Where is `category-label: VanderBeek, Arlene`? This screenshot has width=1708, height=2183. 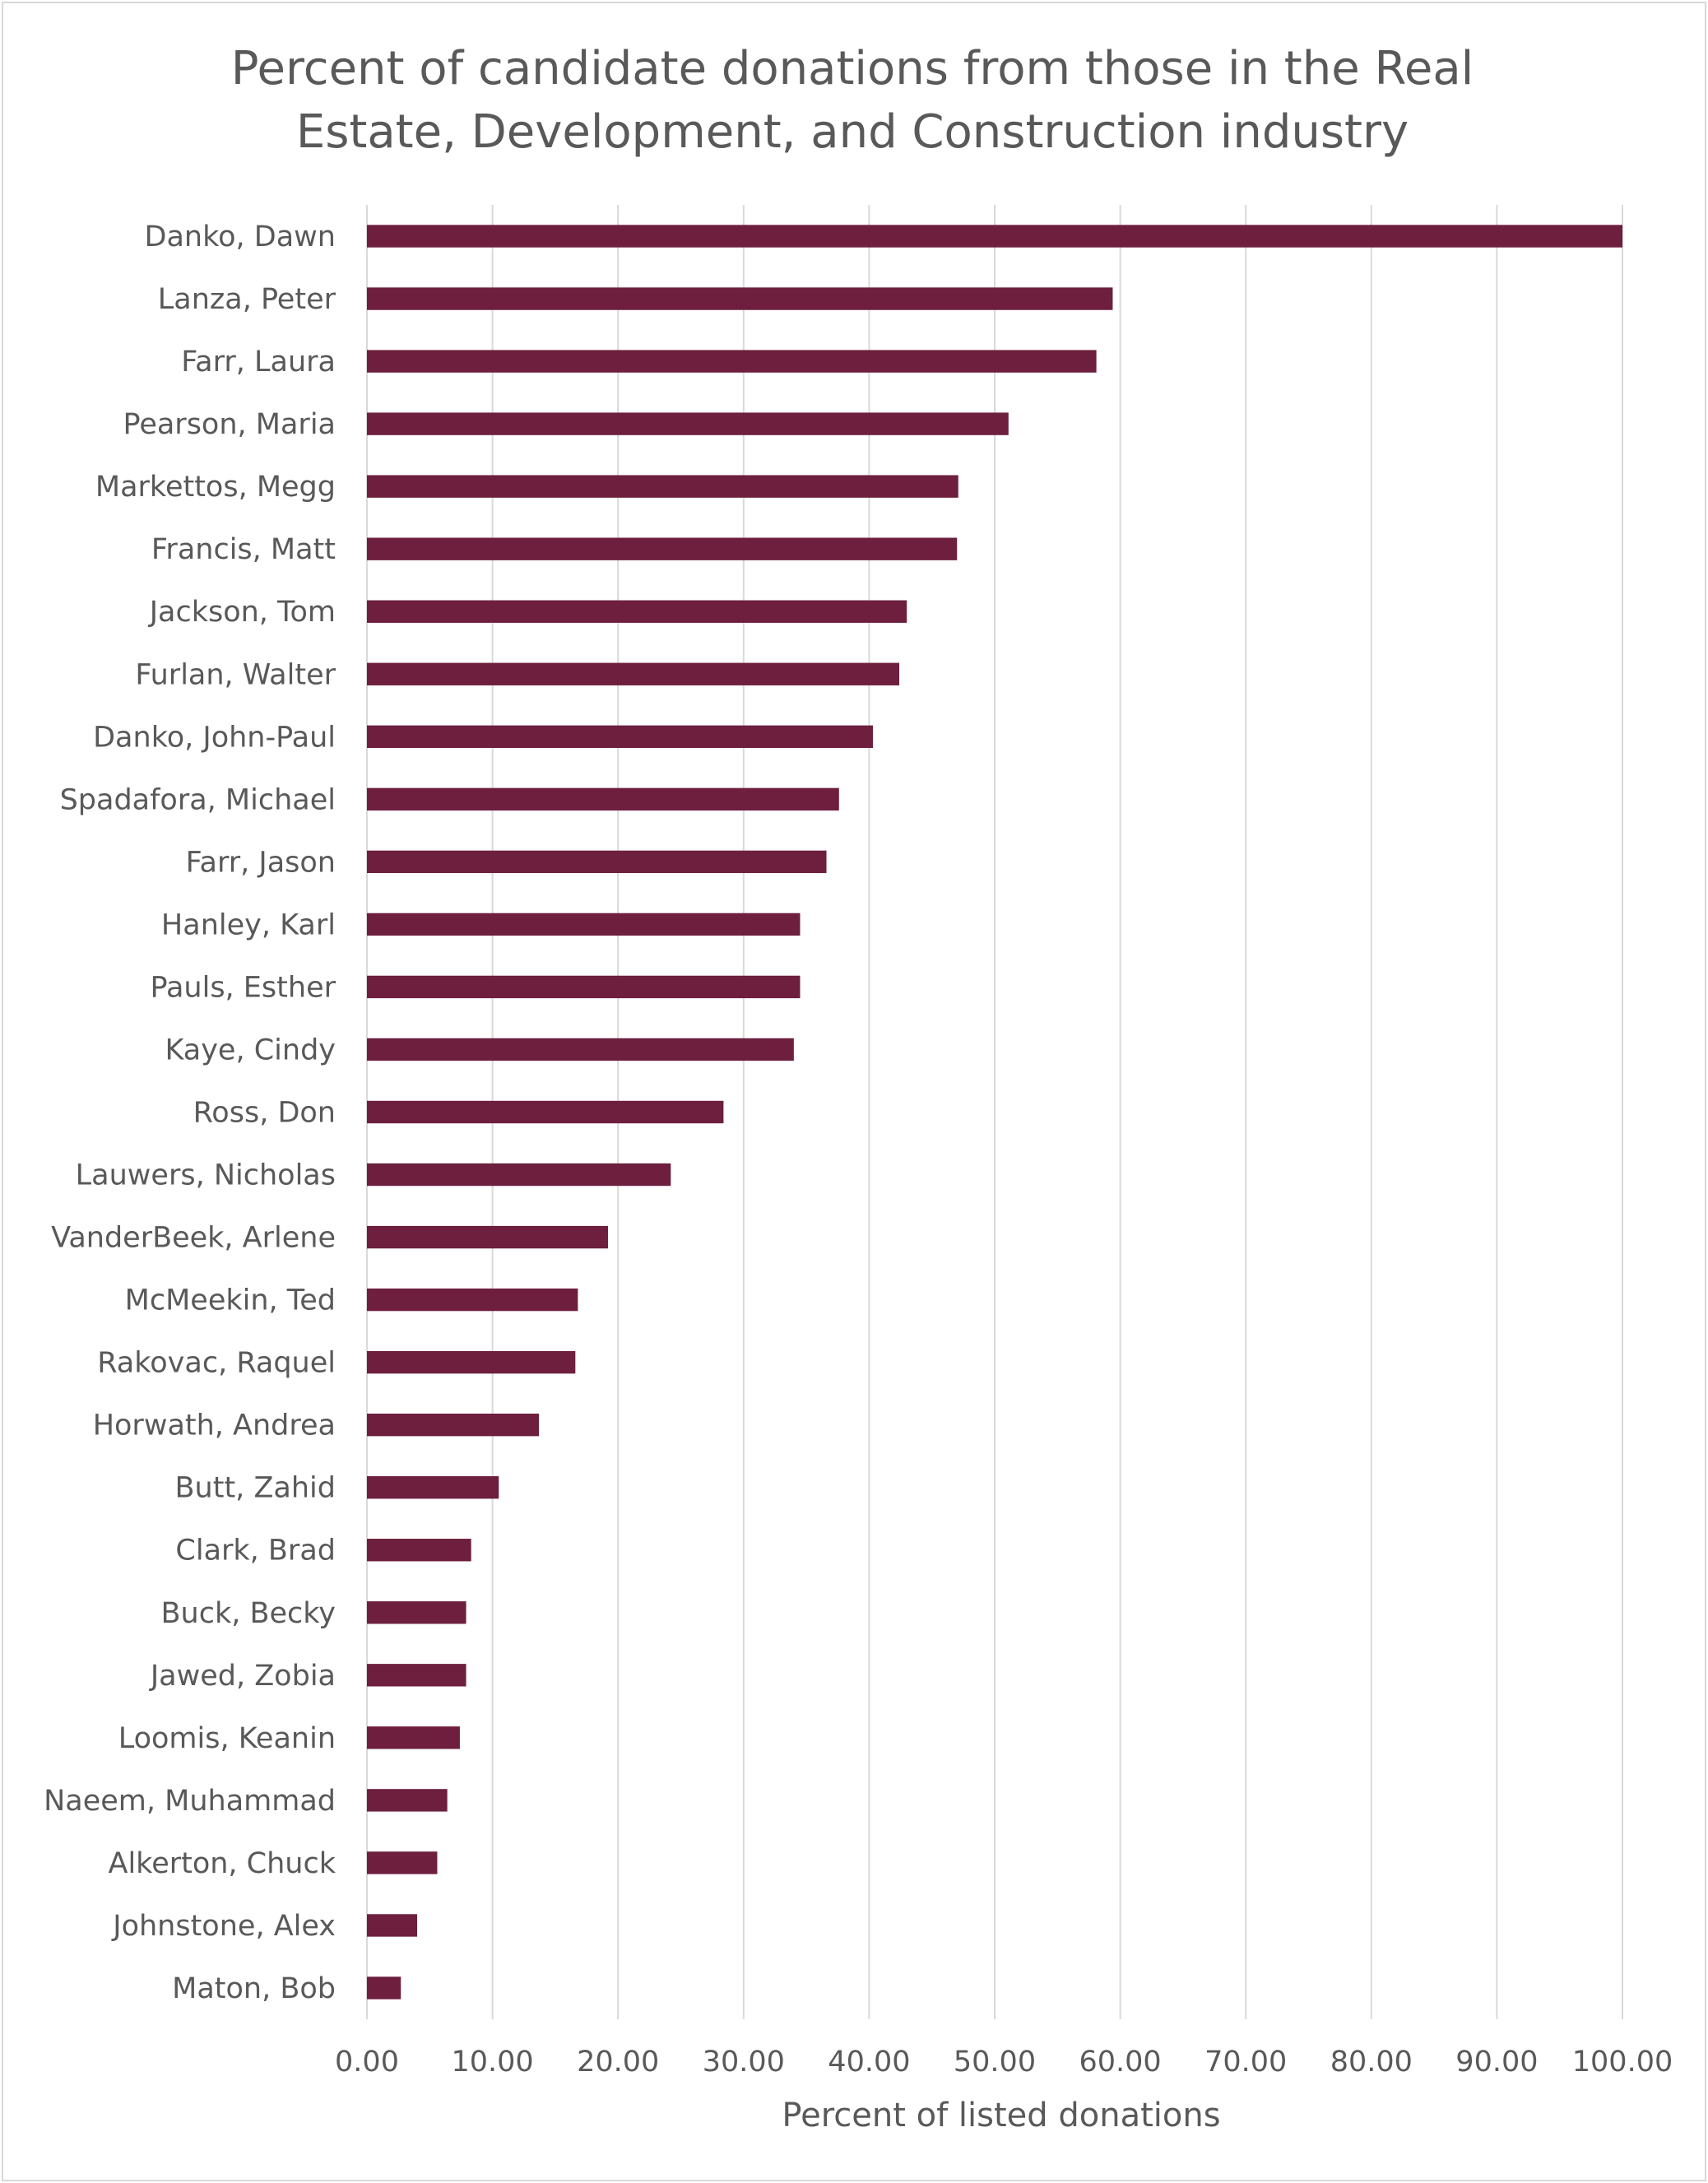 category-label: VanderBeek, Arlene is located at coordinates (194, 1238).